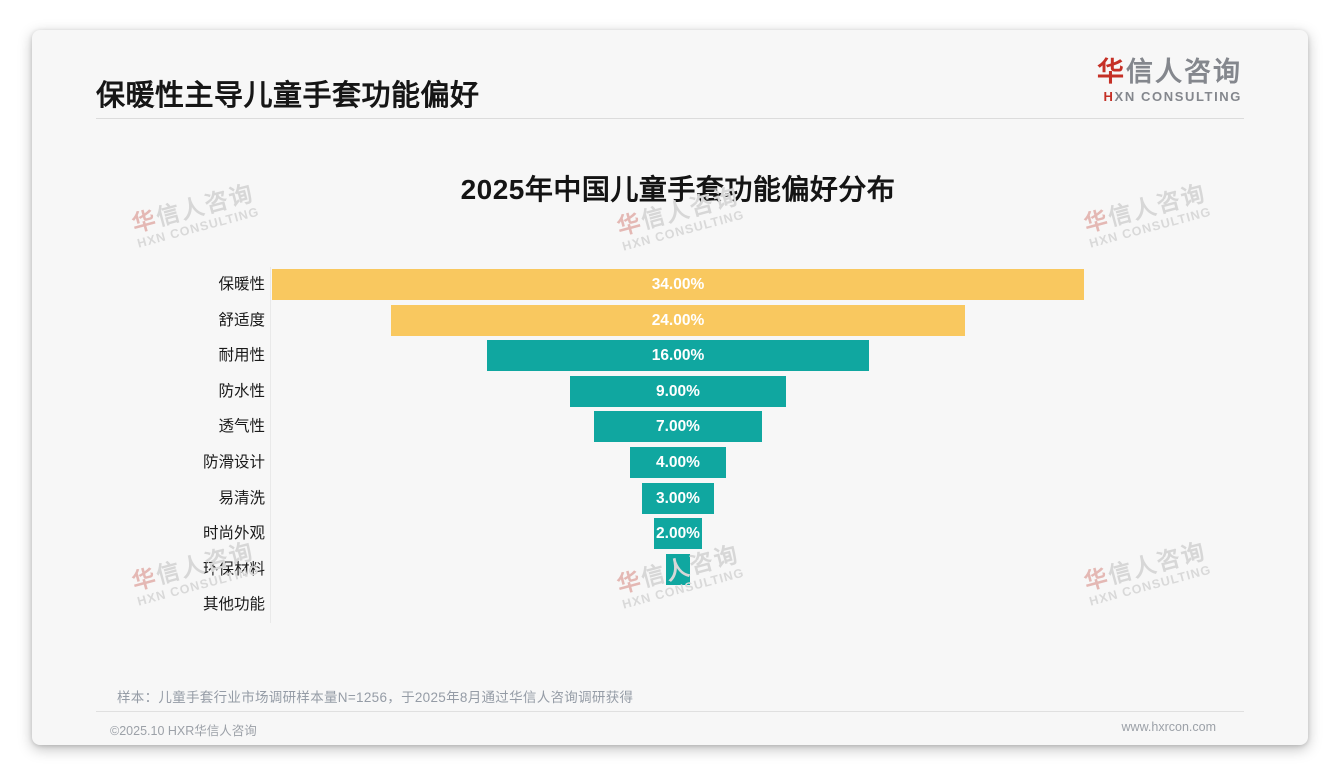 This screenshot has height=780, width=1340. I want to click on funnel-bar, so click(678, 569).